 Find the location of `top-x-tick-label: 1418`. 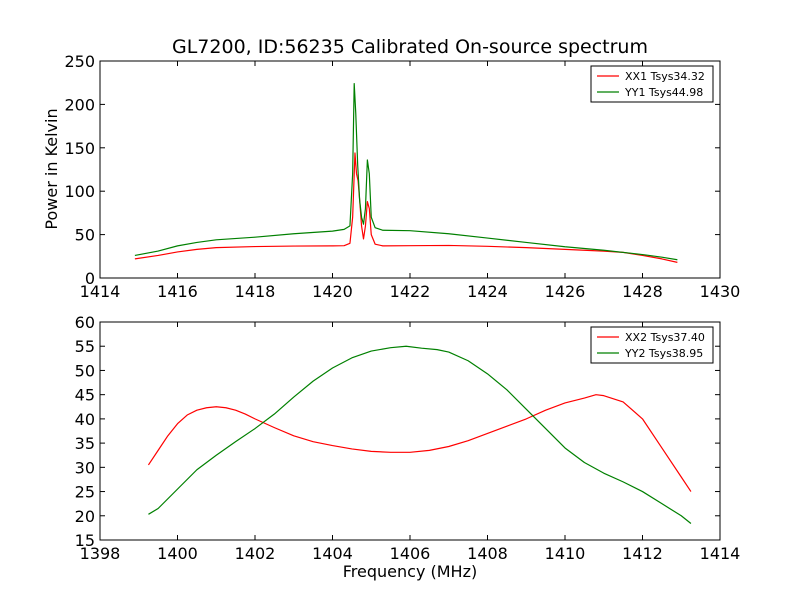

top-x-tick-label: 1418 is located at coordinates (255, 291).